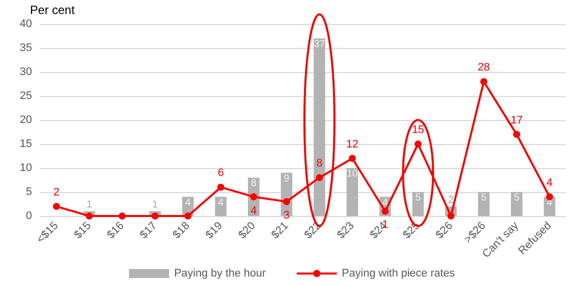  What do you see at coordinates (287, 216) in the screenshot?
I see `data-label: 3` at bounding box center [287, 216].